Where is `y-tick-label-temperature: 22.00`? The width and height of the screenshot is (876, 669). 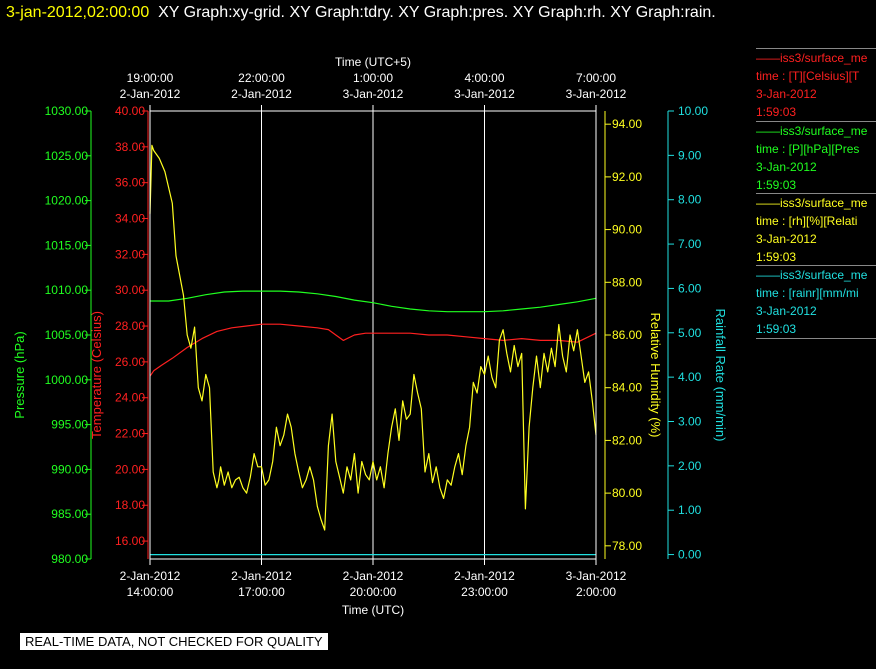 y-tick-label-temperature: 22.00 is located at coordinates (130, 434).